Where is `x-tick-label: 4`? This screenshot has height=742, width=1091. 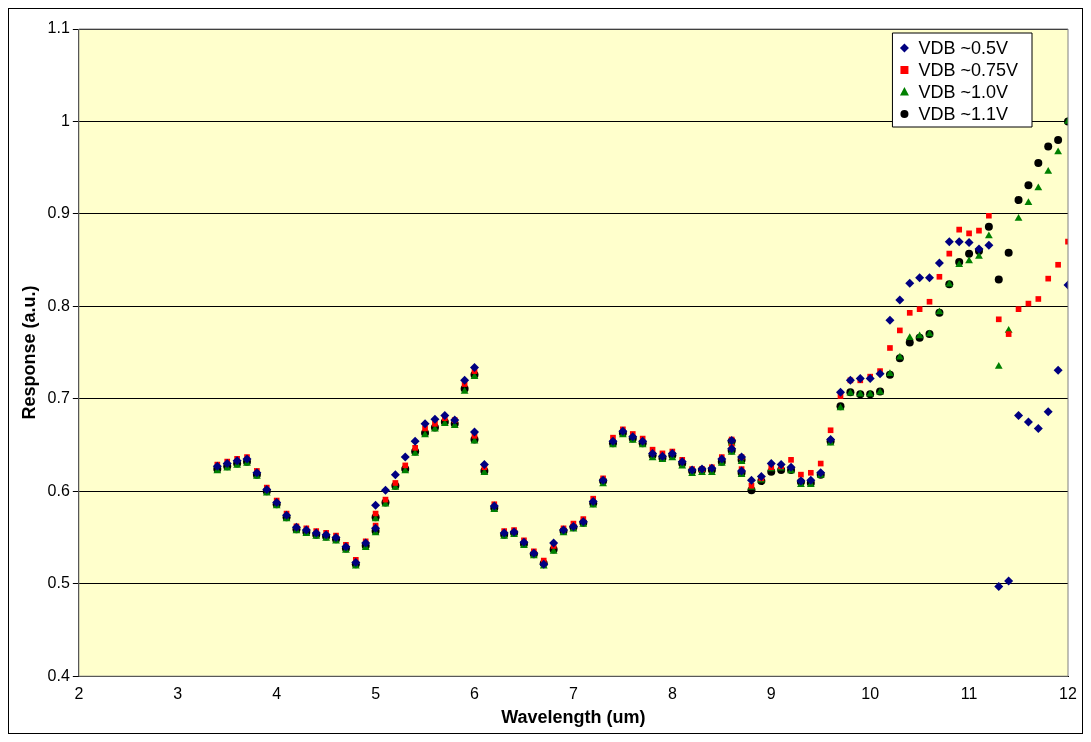 x-tick-label: 4 is located at coordinates (277, 694).